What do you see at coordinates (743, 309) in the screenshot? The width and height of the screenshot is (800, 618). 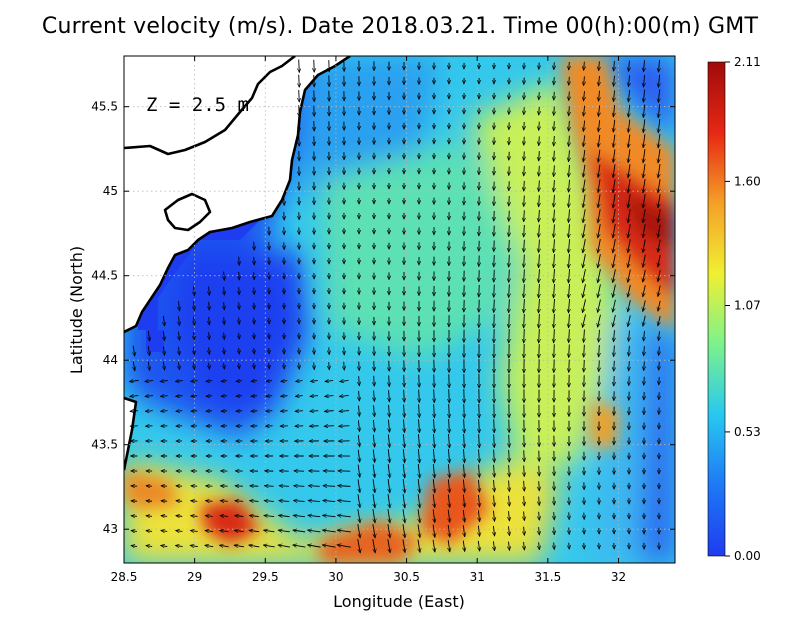 I see `colorbar-ticks: 0.00 0.53 1.07 1.60 2.11` at bounding box center [743, 309].